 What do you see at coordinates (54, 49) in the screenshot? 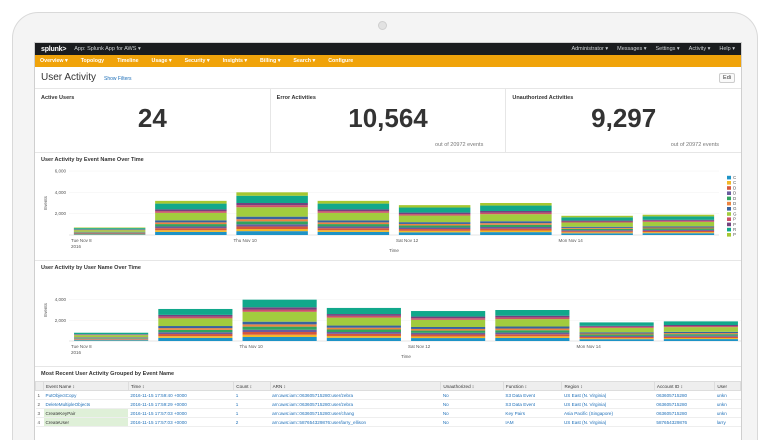
I see `splunk-logo: splunk>` at bounding box center [54, 49].